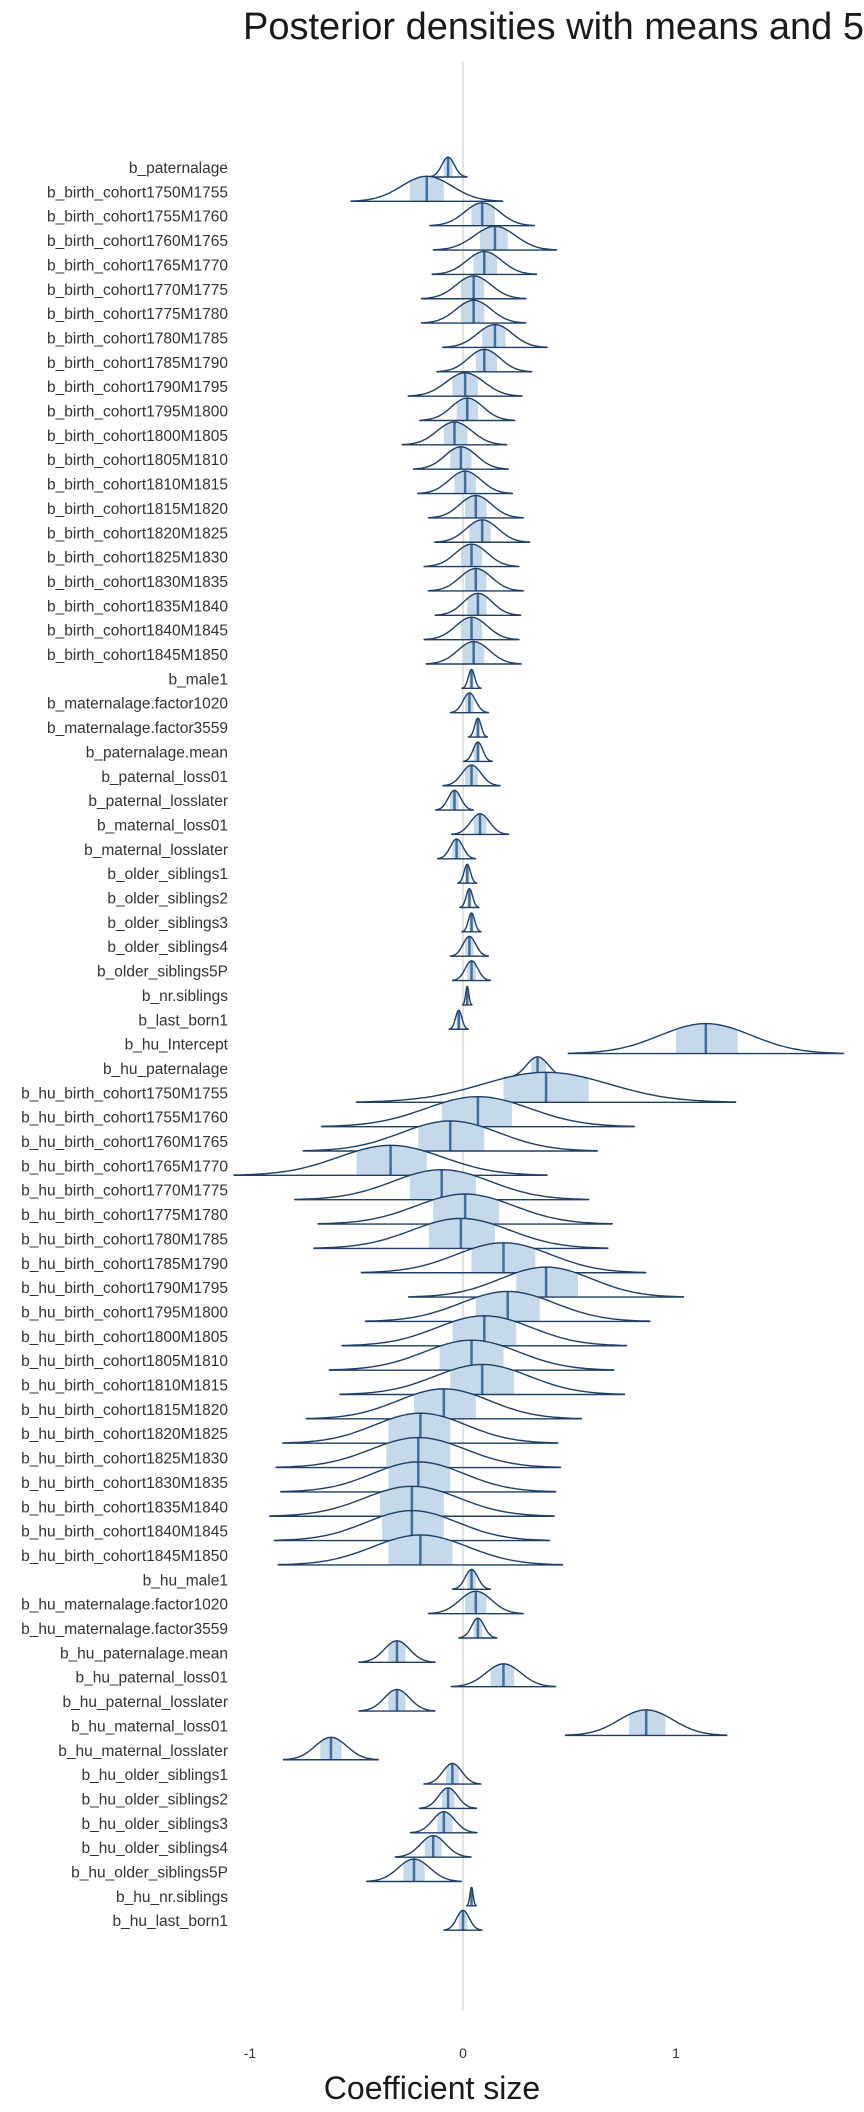 This screenshot has width=864, height=2112. Describe the element at coordinates (317, 1209) in the screenshot. I see `density-row: b_hu_birth_cohort1775M1780` at that location.